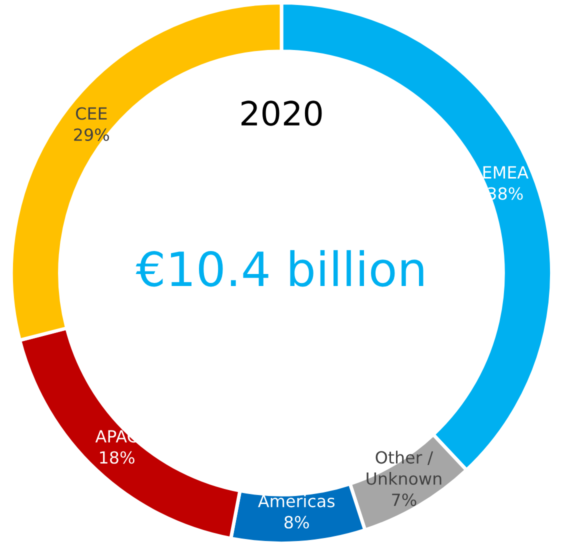 This screenshot has width=563, height=546. What do you see at coordinates (296, 522) in the screenshot?
I see `data-label: 8%` at bounding box center [296, 522].